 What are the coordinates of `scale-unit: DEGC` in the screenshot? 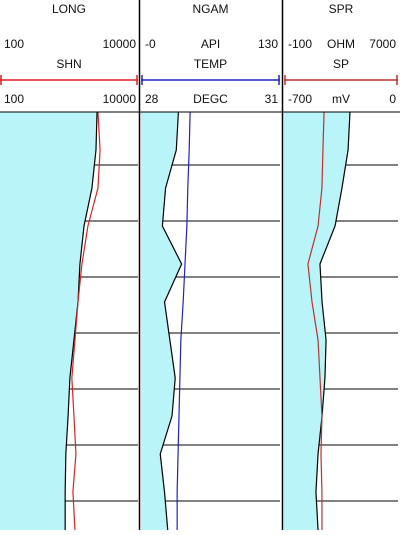 It's located at (210, 99).